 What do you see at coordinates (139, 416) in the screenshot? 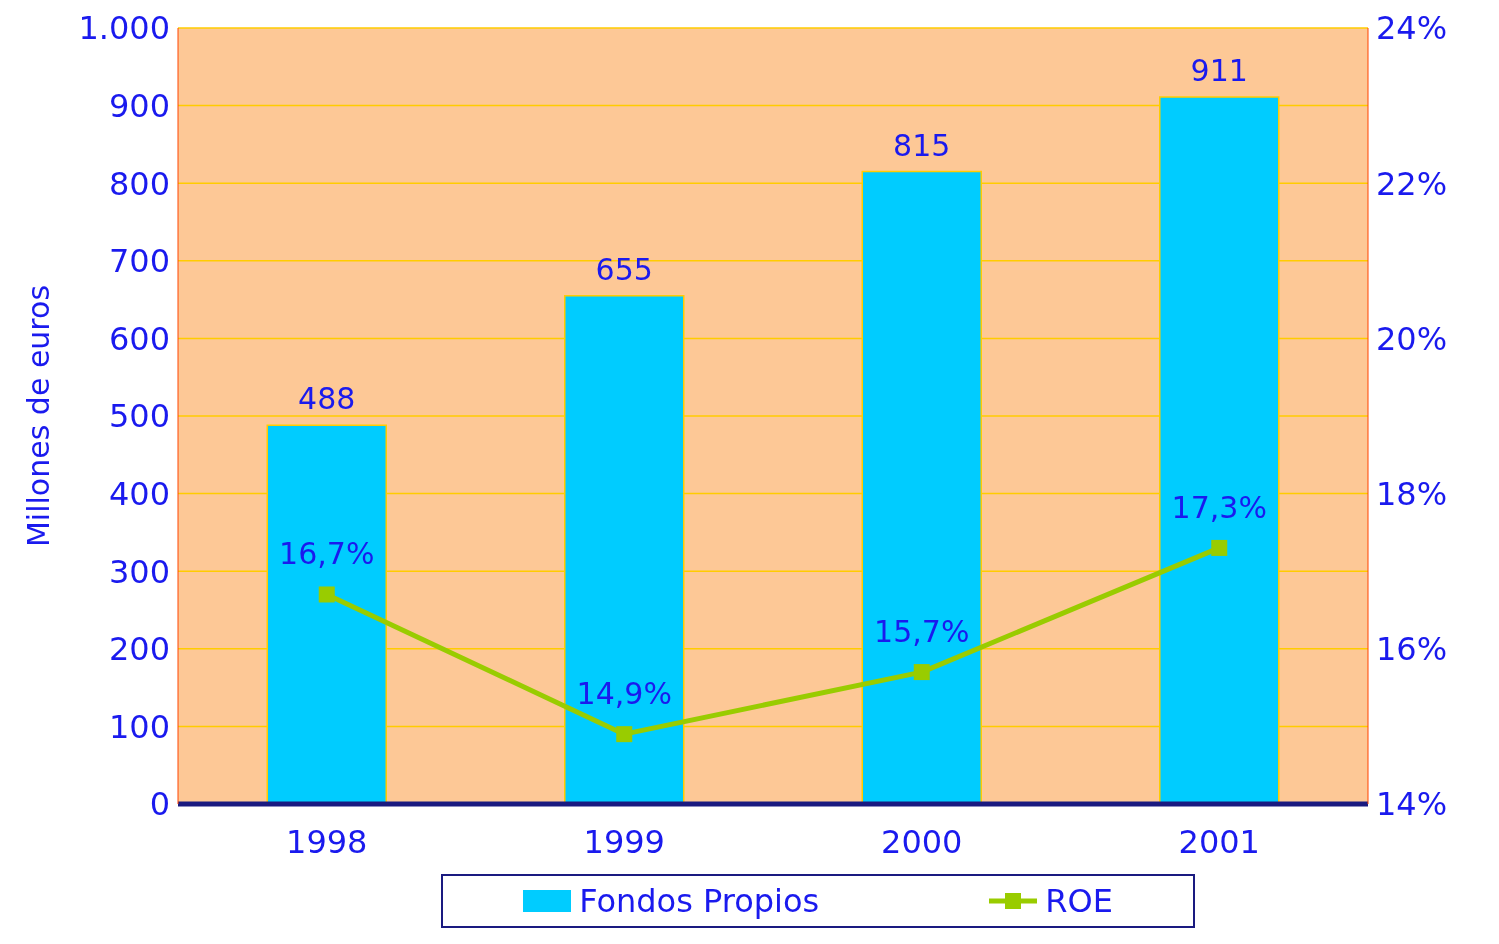
I see `y-tick-label: 500` at bounding box center [139, 416].